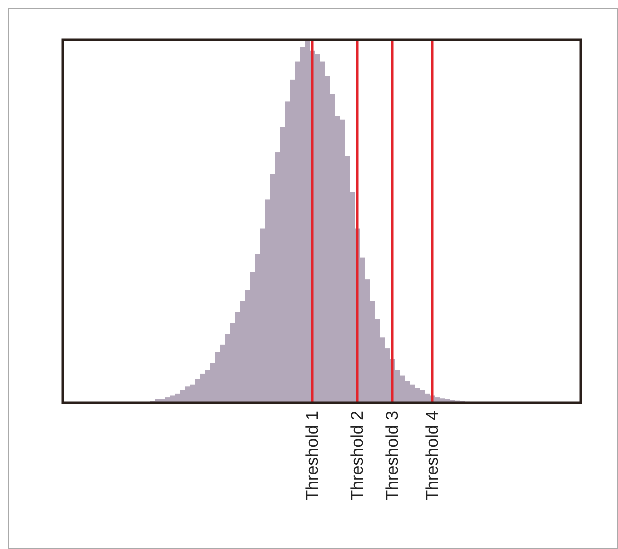 The height and width of the screenshot is (549, 618). What do you see at coordinates (392, 456) in the screenshot?
I see `x-tick-label: Threshold 3` at bounding box center [392, 456].